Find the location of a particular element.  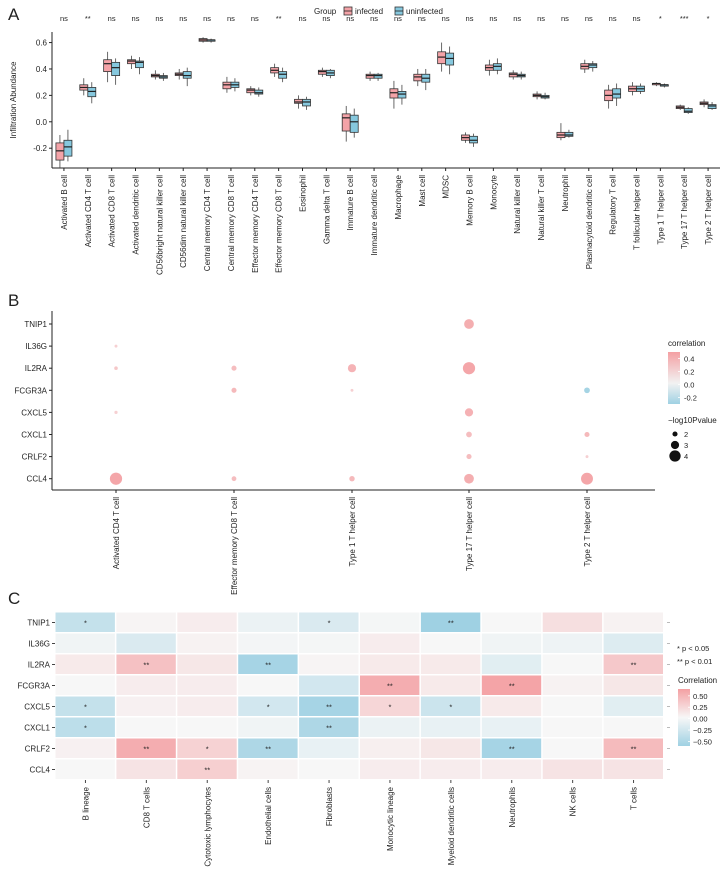

y-tick-label-crlf2: CRLF2 is located at coordinates (38, 749).